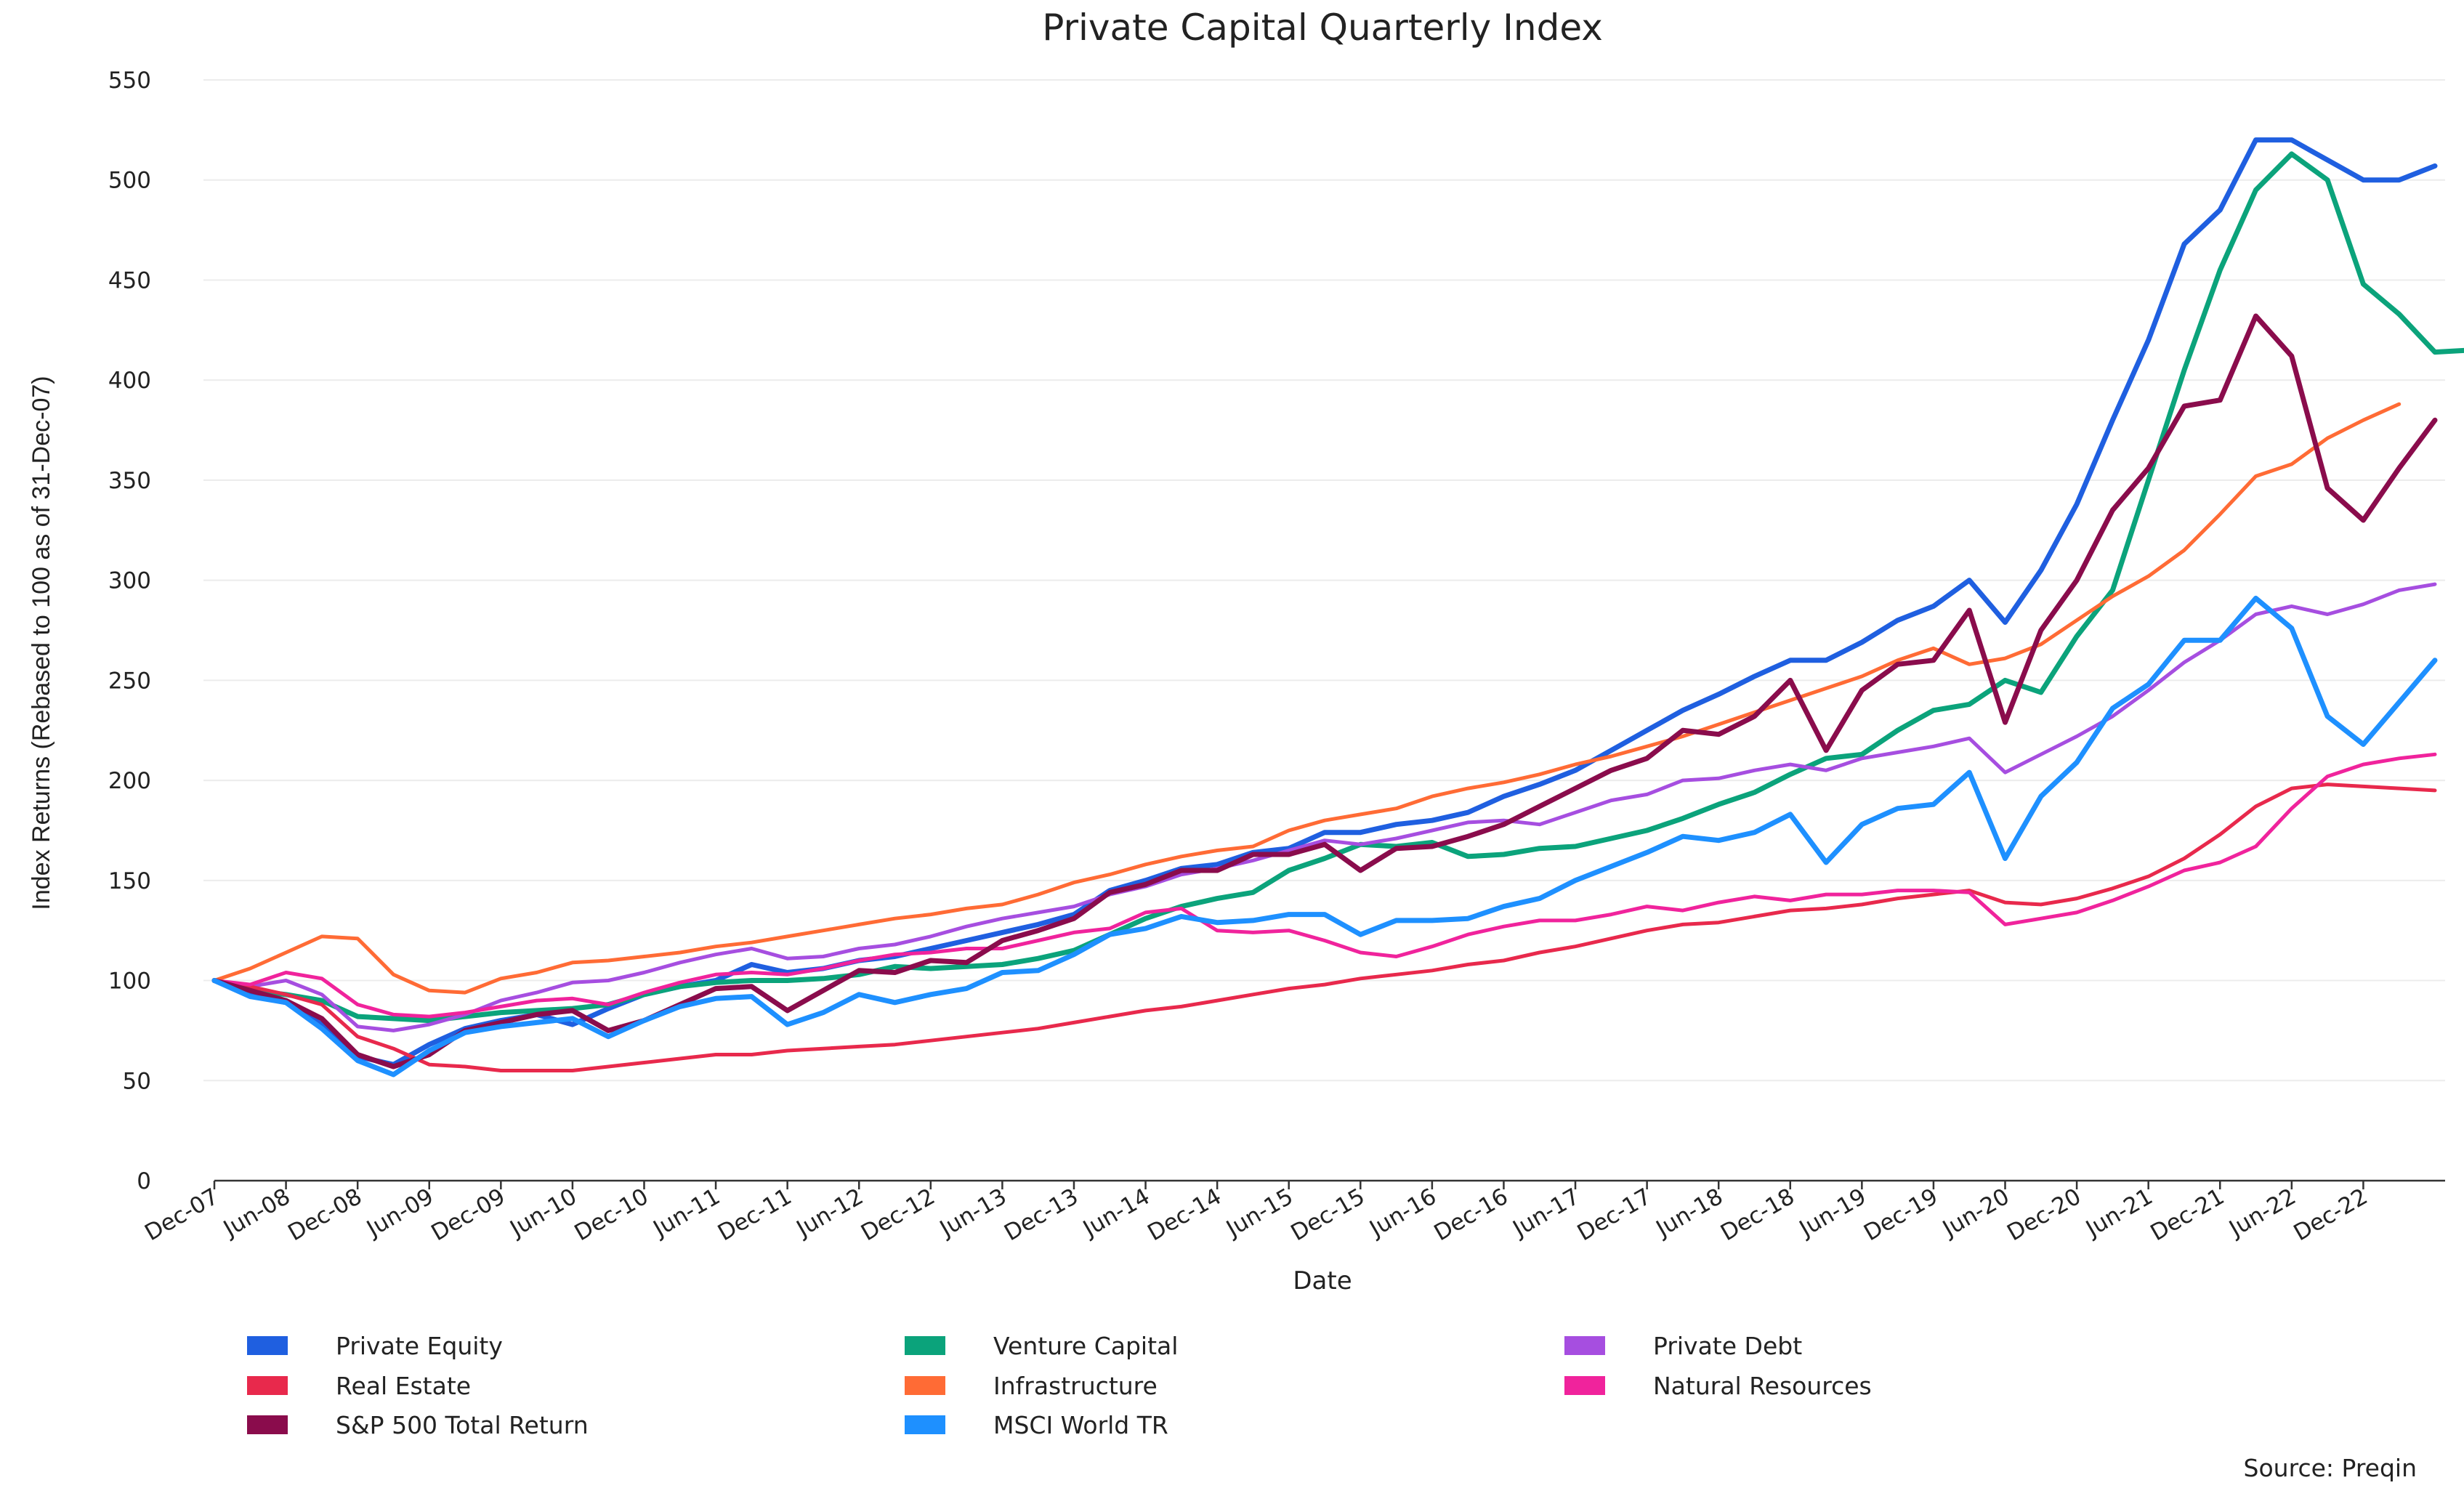  Describe the element at coordinates (1328, 1215) in the screenshot. I see `x-tick-label: Dec-15` at that location.